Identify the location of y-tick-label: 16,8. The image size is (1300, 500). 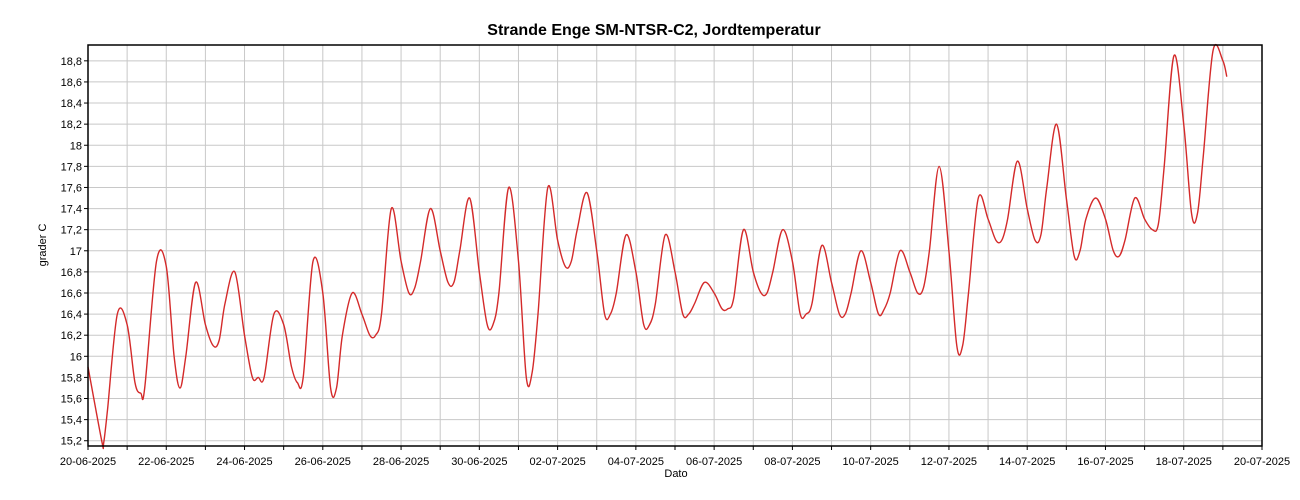
(71, 273).